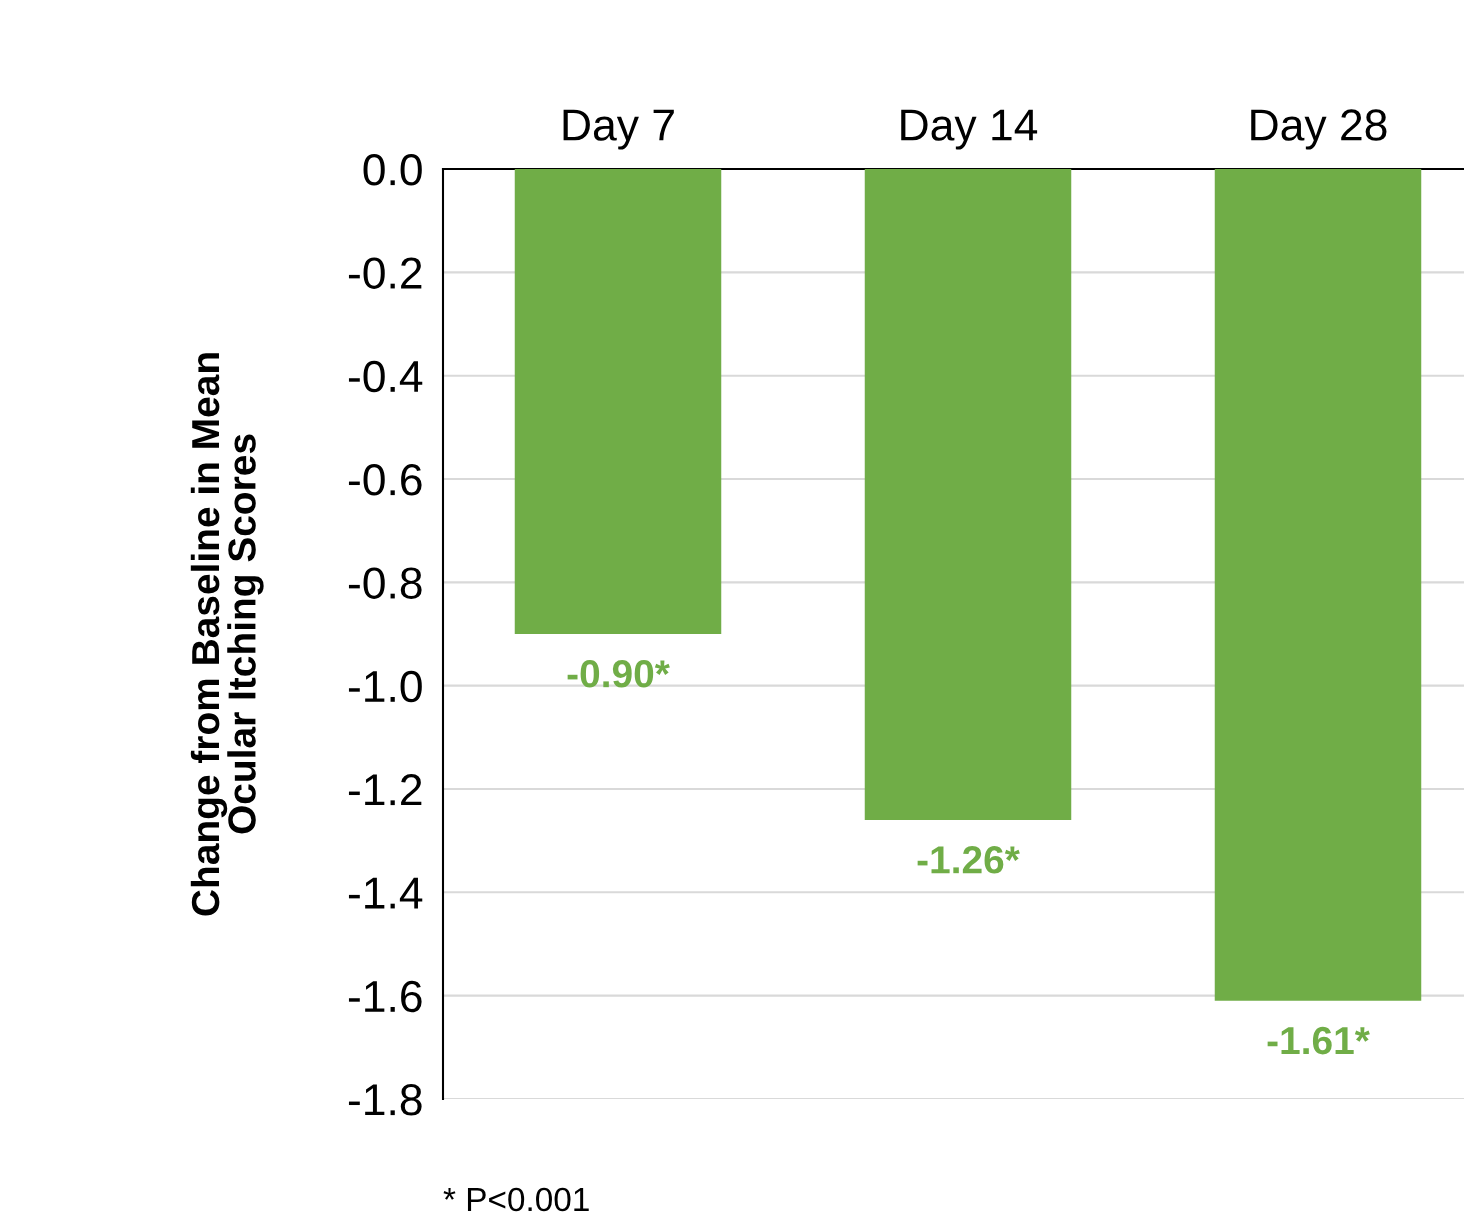  Describe the element at coordinates (1319, 129) in the screenshot. I see `x-tick-label: Day 28` at that location.